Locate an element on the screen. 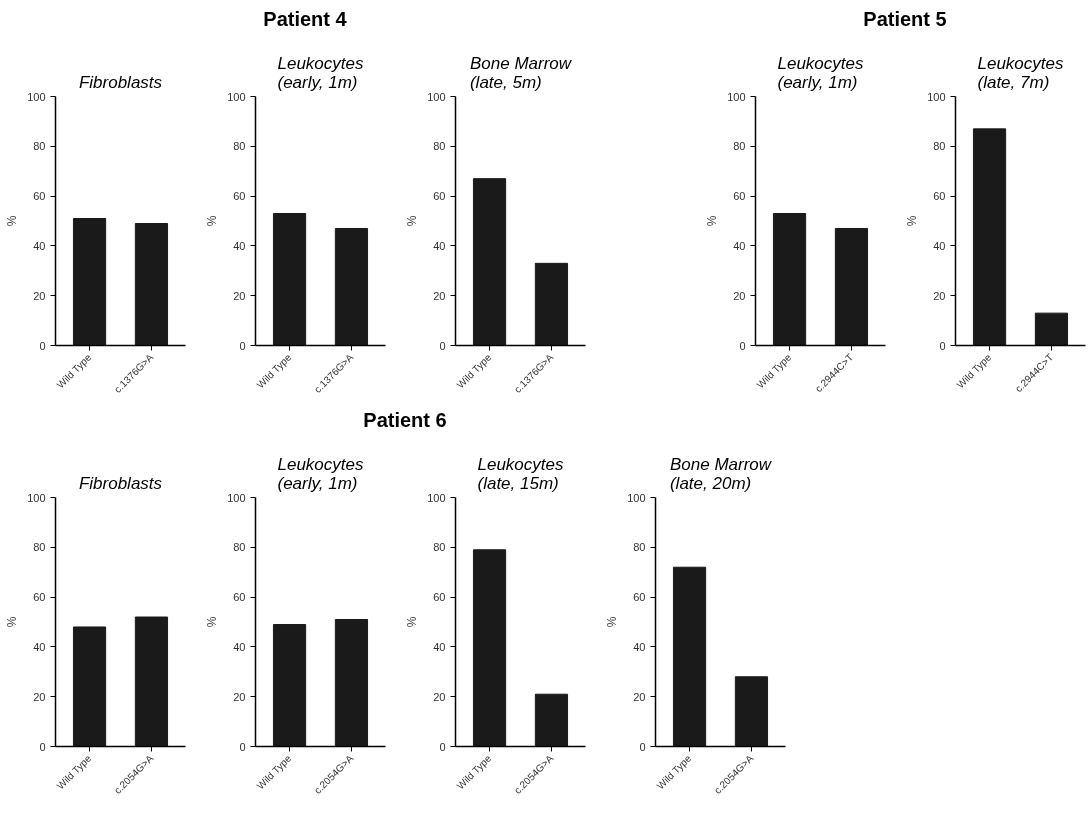 The width and height of the screenshot is (1091, 835). text: Patient 6 is located at coordinates (405, 420).